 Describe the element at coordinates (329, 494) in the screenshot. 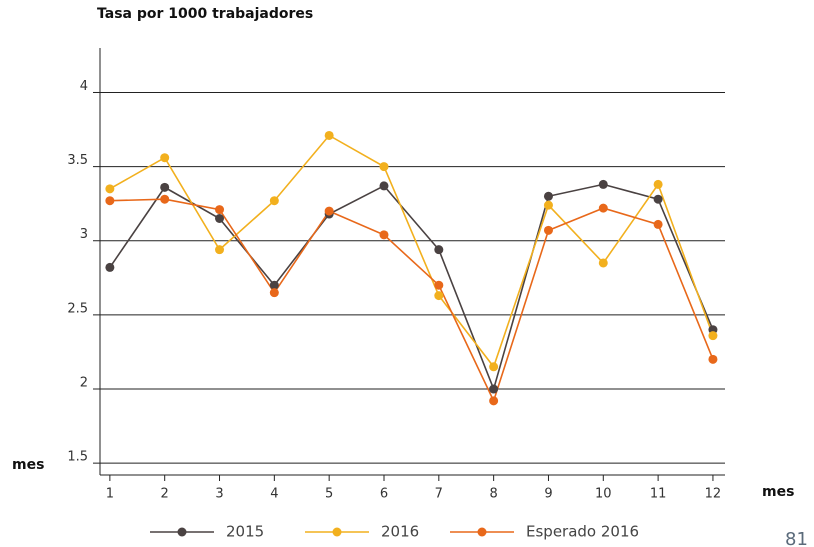

I see `x-tick-label: 5` at that location.